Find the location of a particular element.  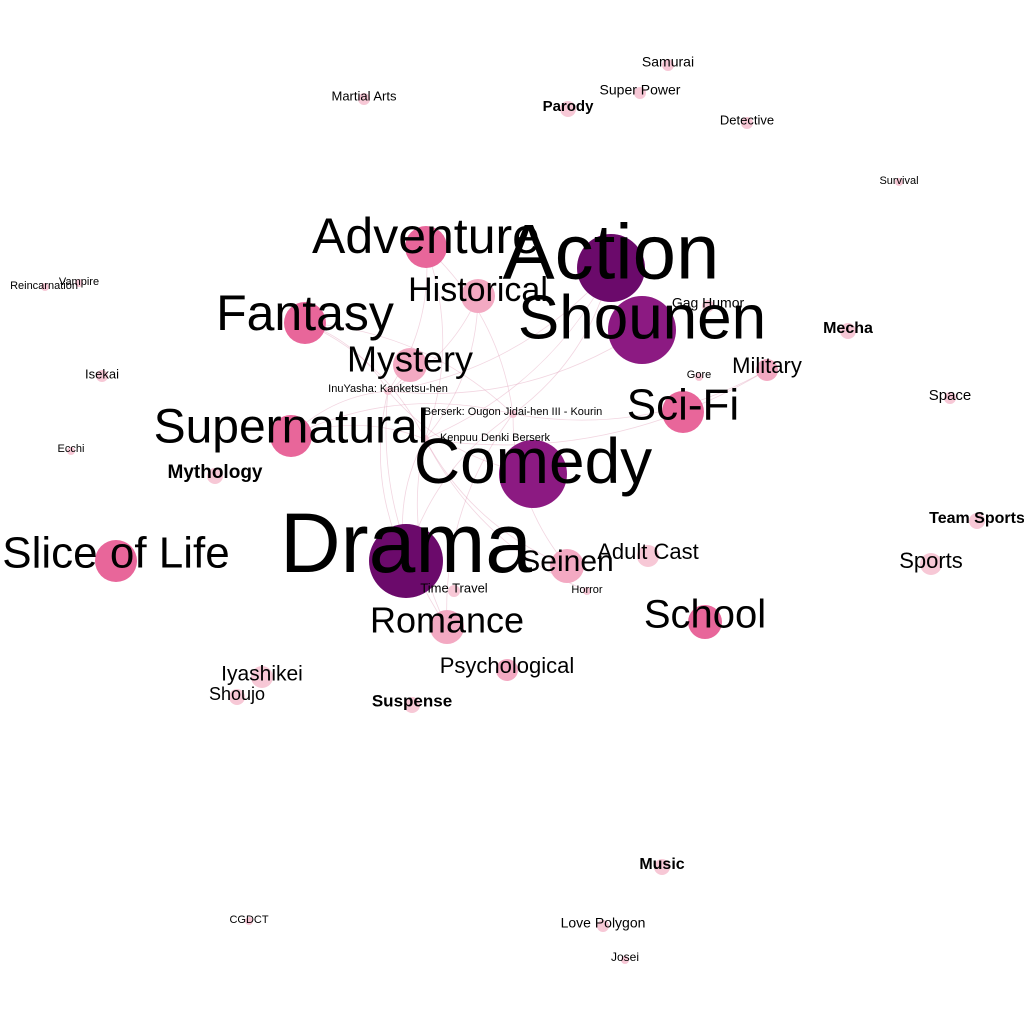

node-fantasy is located at coordinates (305, 323).